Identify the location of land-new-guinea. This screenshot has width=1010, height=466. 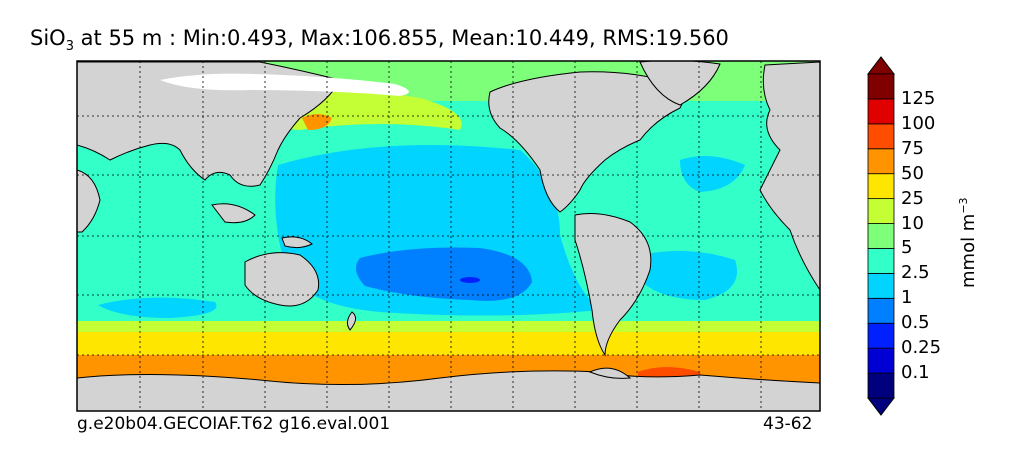
(297, 242).